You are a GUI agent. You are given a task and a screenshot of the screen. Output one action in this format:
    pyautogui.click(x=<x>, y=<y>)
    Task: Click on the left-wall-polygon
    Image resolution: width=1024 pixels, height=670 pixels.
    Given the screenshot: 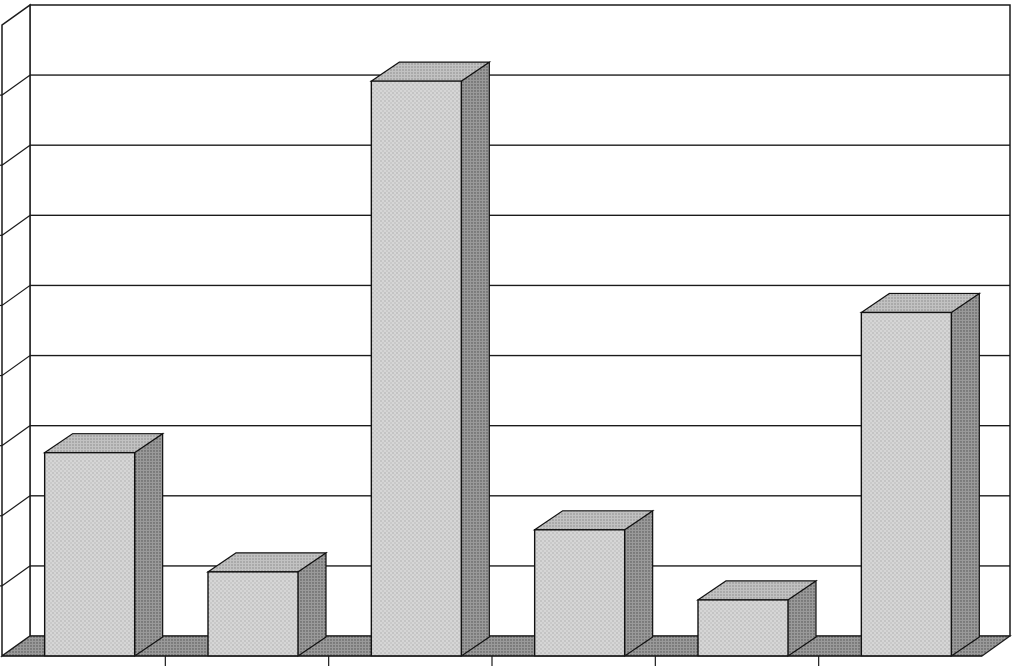 What is the action you would take?
    pyautogui.click(x=16, y=330)
    